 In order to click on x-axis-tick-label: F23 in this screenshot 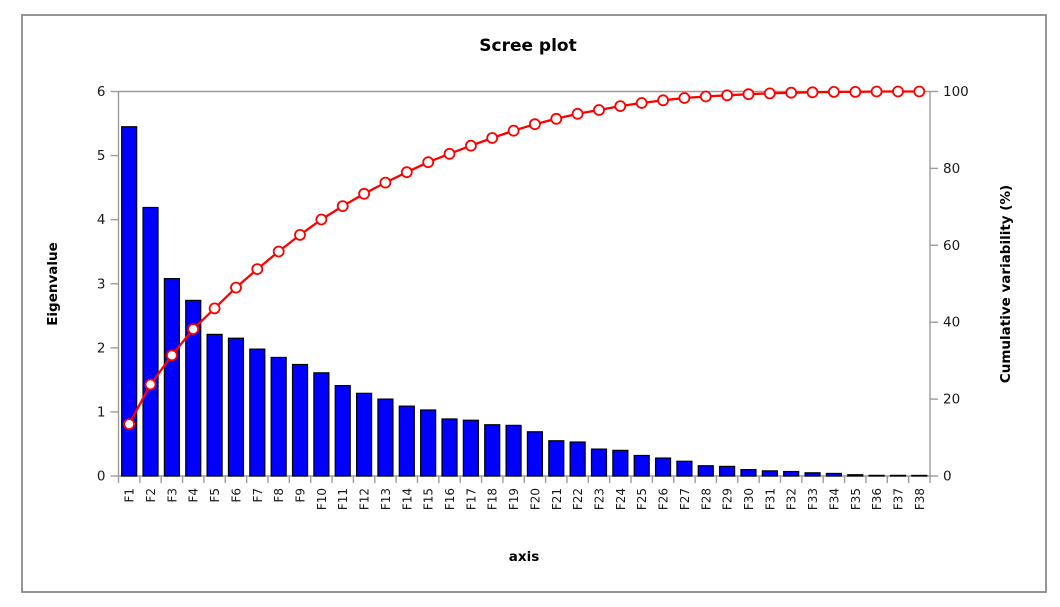, I will do `click(599, 499)`.